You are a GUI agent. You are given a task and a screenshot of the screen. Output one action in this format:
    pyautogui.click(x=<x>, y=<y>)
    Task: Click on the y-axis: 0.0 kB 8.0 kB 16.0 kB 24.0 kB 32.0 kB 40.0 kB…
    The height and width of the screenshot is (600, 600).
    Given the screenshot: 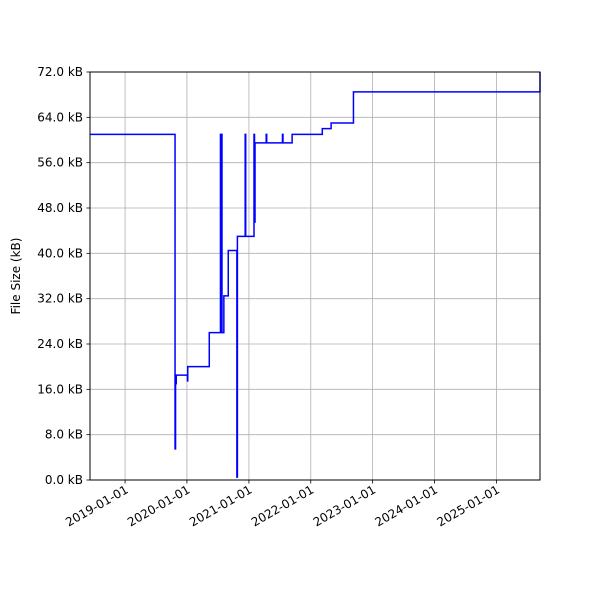 What is the action you would take?
    pyautogui.click(x=63, y=276)
    